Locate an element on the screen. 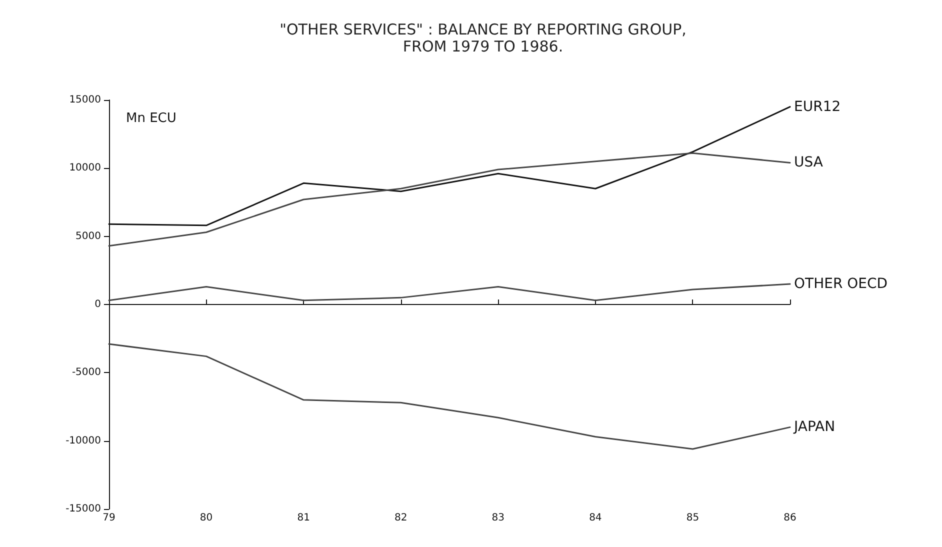 The height and width of the screenshot is (547, 942). x-tick-label: 84 is located at coordinates (595, 518).